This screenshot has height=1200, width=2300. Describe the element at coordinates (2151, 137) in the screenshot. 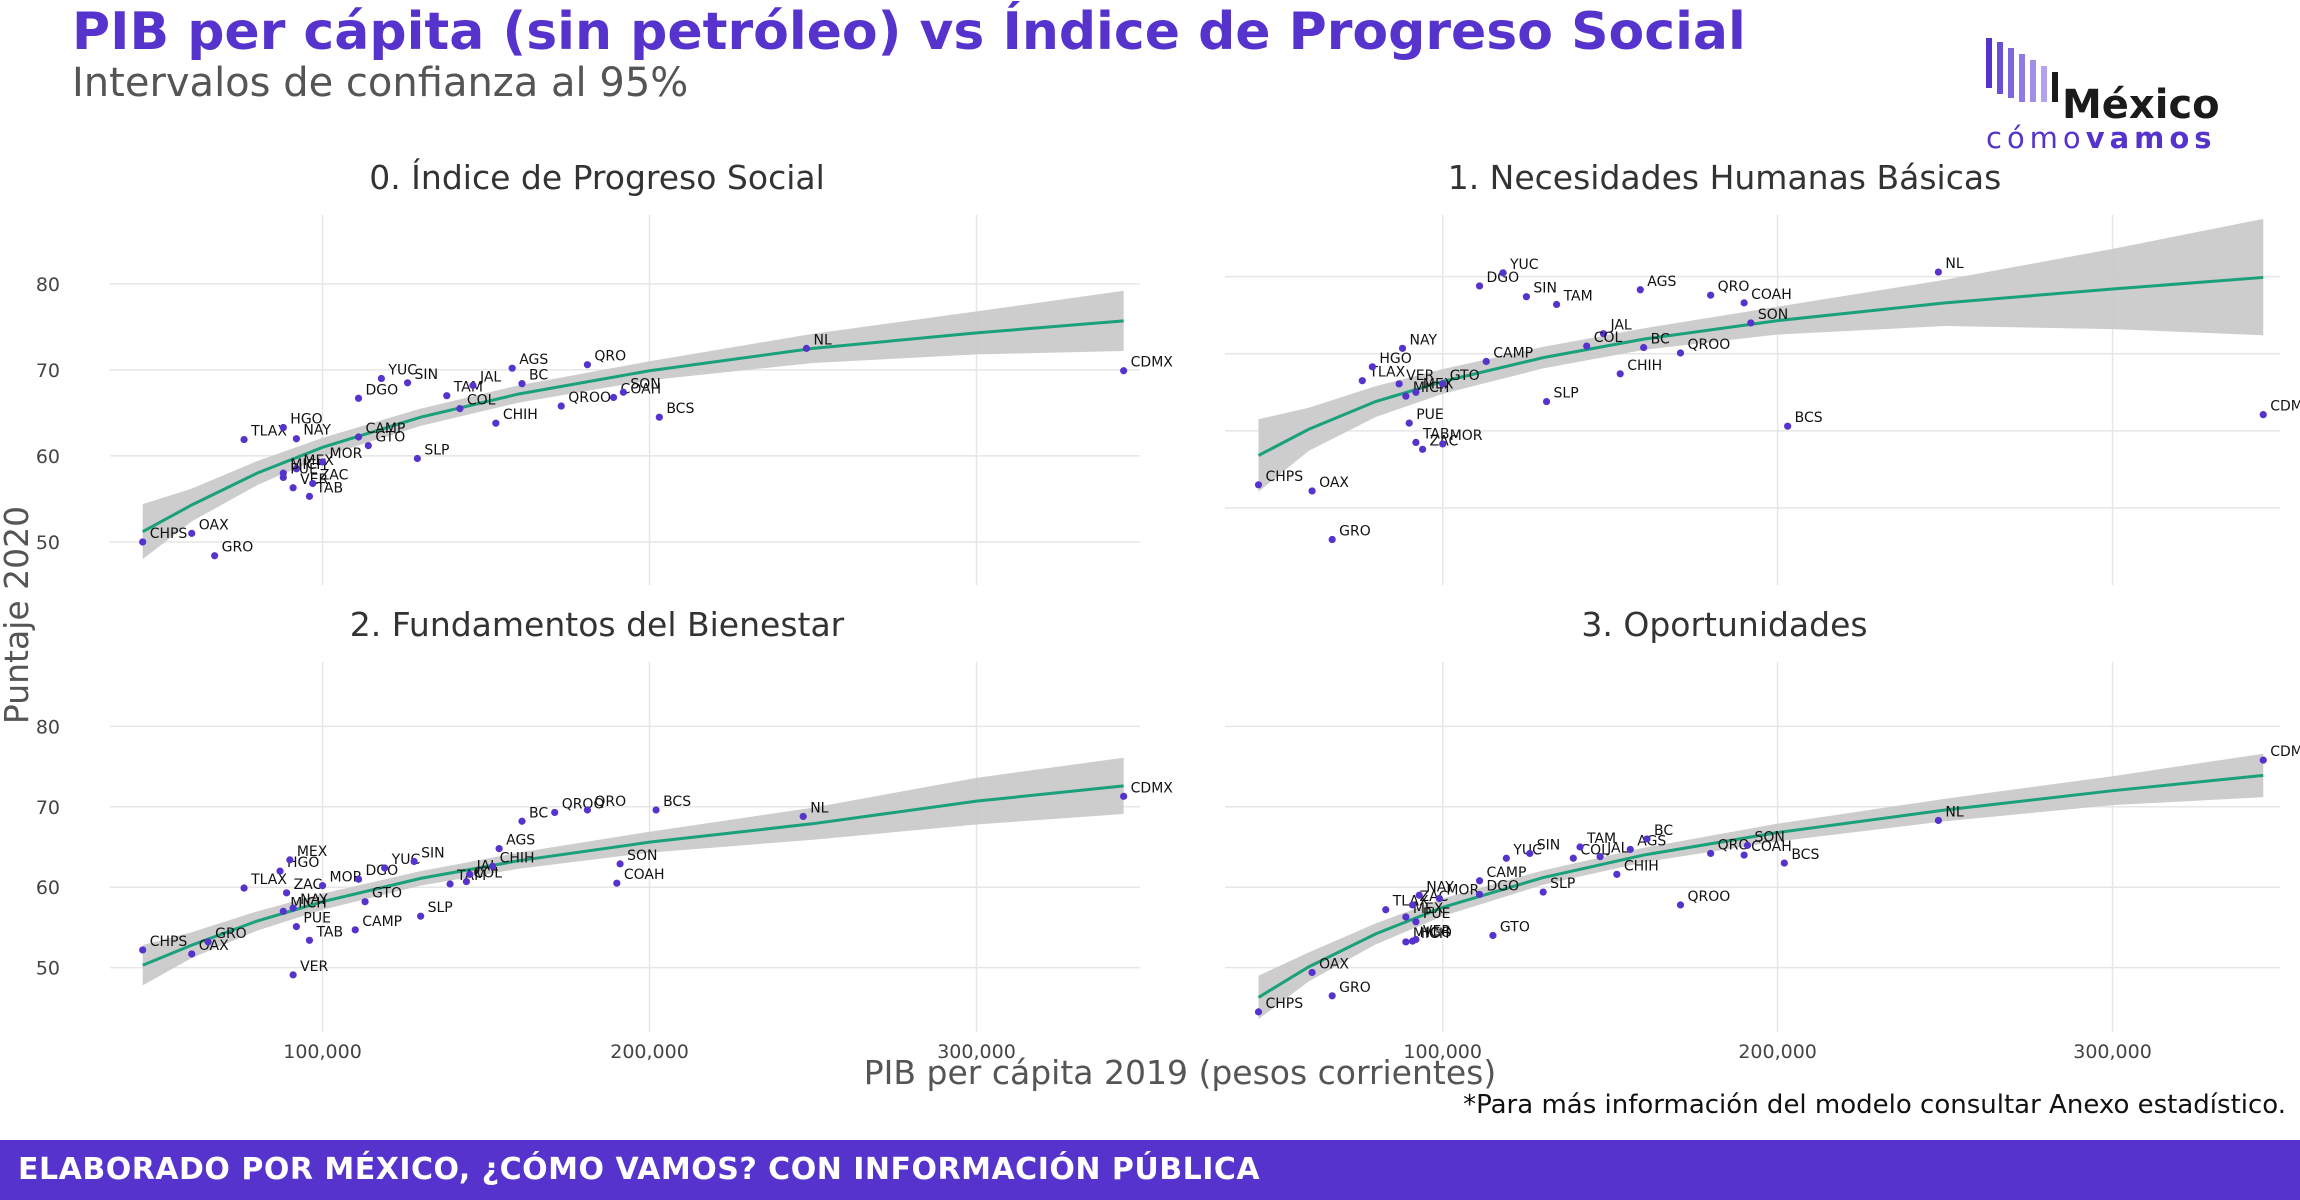

I see `logo-word-vamos: vamos` at that location.